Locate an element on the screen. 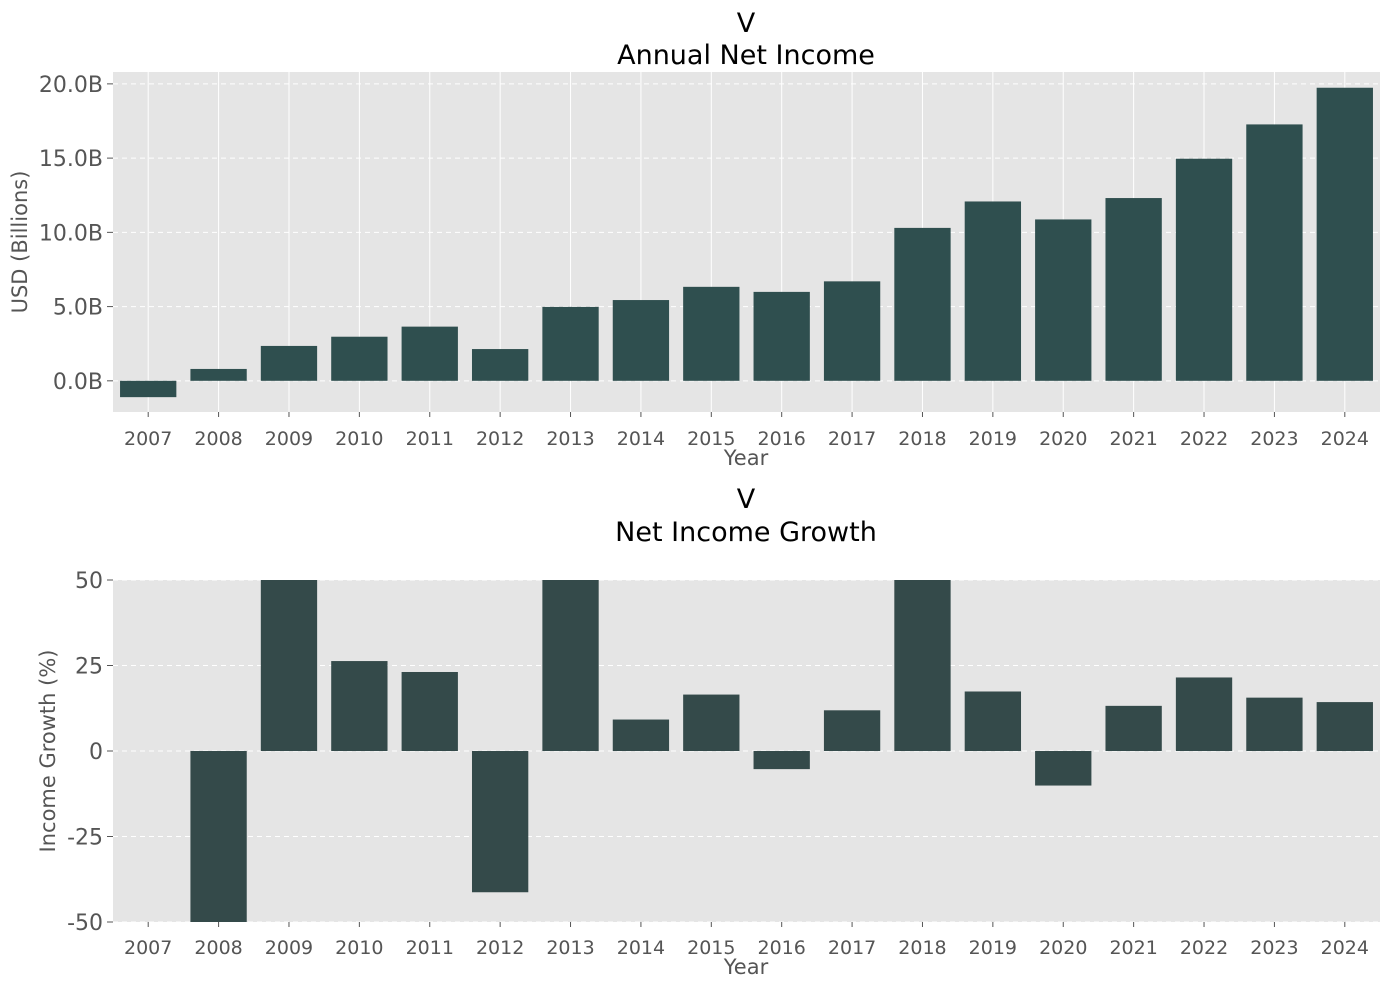  x-tick-label: 2018 is located at coordinates (922, 948).